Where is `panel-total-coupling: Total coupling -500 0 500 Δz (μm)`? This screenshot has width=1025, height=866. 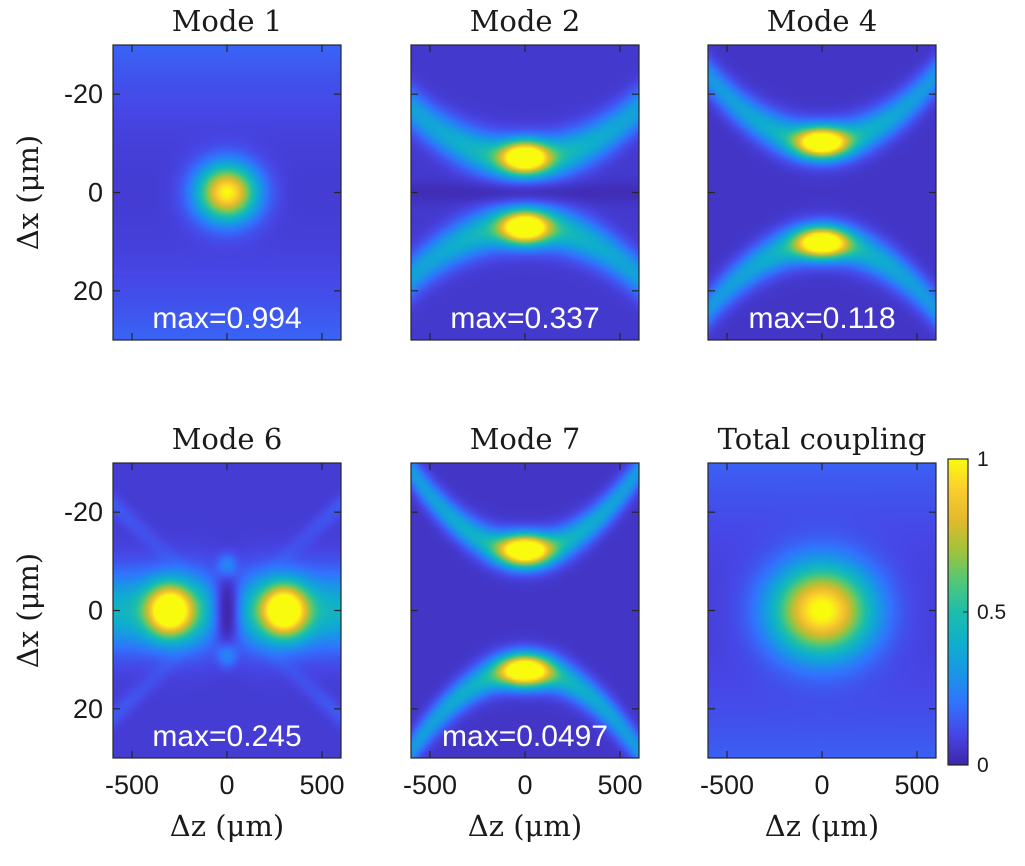
panel-total-coupling: Total coupling -500 0 500 Δz (μm) is located at coordinates (820, 632).